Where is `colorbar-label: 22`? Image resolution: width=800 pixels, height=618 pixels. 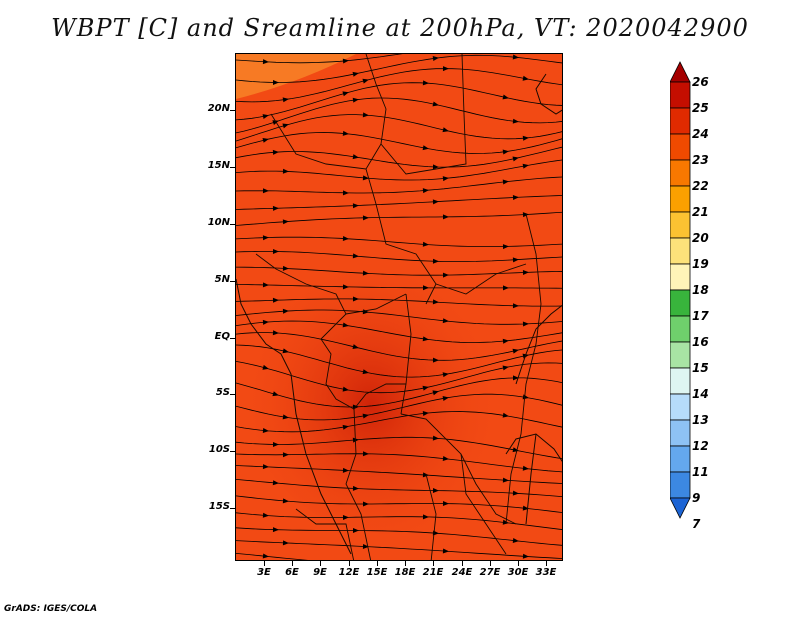 colorbar-label: 22 is located at coordinates (700, 186).